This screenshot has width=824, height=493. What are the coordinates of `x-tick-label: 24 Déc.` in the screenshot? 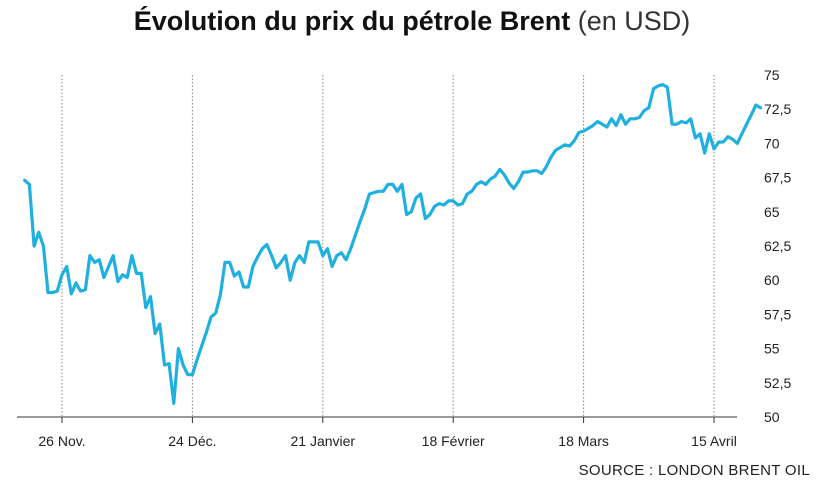 It's located at (192, 441).